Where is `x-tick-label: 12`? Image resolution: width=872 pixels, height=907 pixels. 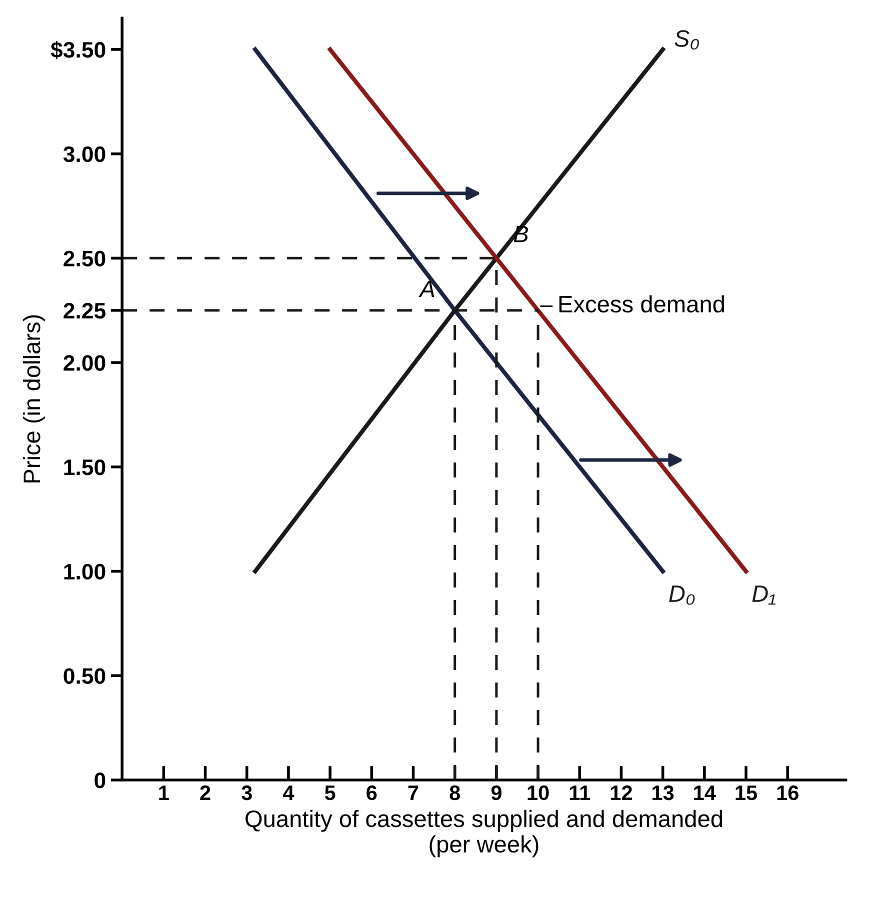 x-tick-label: 12 is located at coordinates (621, 792).